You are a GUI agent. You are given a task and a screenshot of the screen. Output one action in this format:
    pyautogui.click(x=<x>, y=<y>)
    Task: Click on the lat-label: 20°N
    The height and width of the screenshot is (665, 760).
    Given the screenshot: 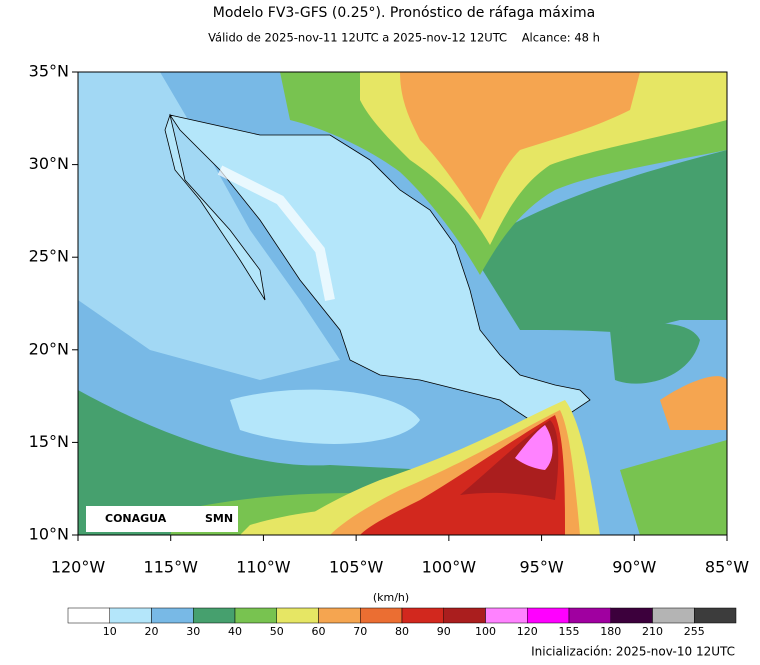 What is the action you would take?
    pyautogui.click(x=49, y=348)
    